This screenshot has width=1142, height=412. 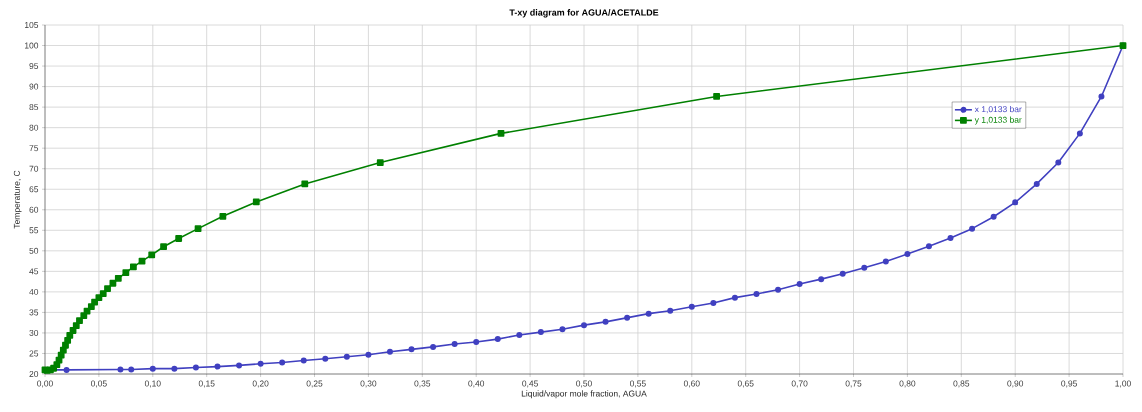 I want to click on y-tick-label: 70, so click(x=34, y=168).